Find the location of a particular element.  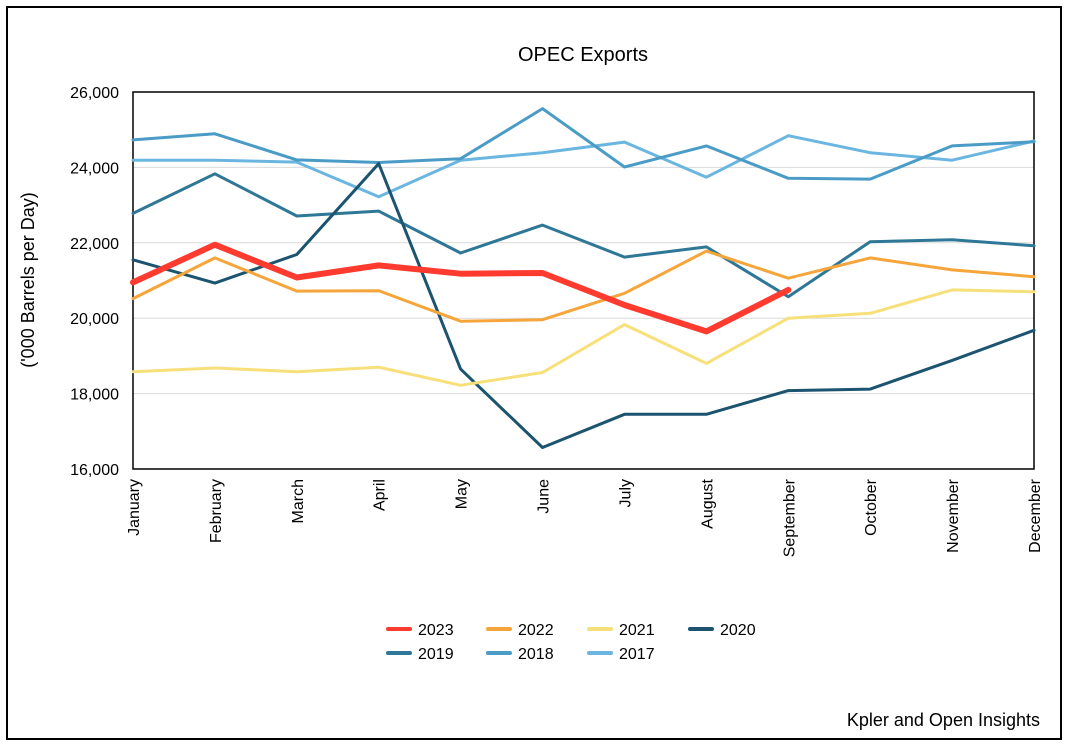

series-line-2021 is located at coordinates (583, 337).